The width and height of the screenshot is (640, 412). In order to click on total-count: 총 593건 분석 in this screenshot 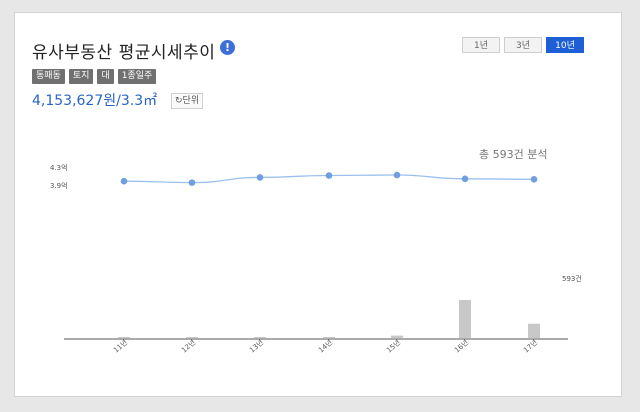, I will do `click(513, 154)`.